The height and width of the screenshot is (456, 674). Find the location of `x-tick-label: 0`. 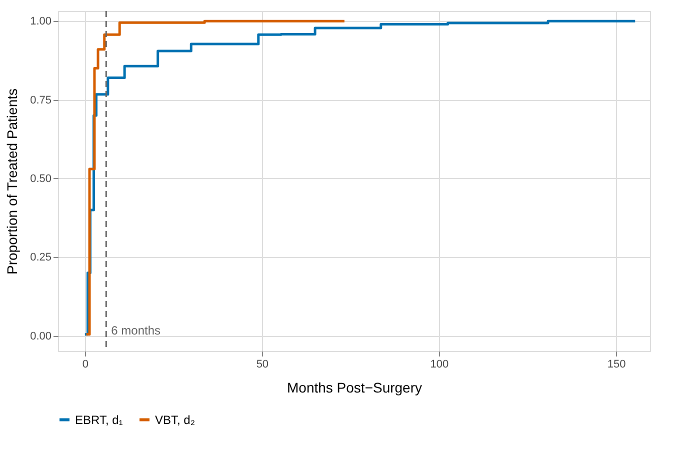

x-tick-label: 0 is located at coordinates (85, 364).